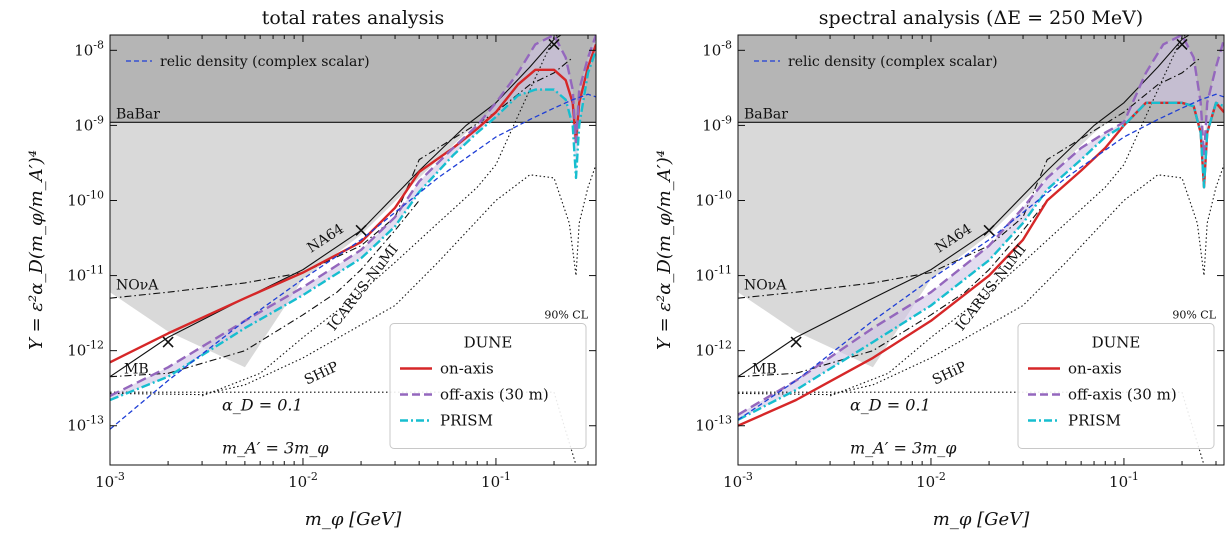  Describe the element at coordinates (353, 18) in the screenshot. I see `panel-title: total rates analysis` at that location.